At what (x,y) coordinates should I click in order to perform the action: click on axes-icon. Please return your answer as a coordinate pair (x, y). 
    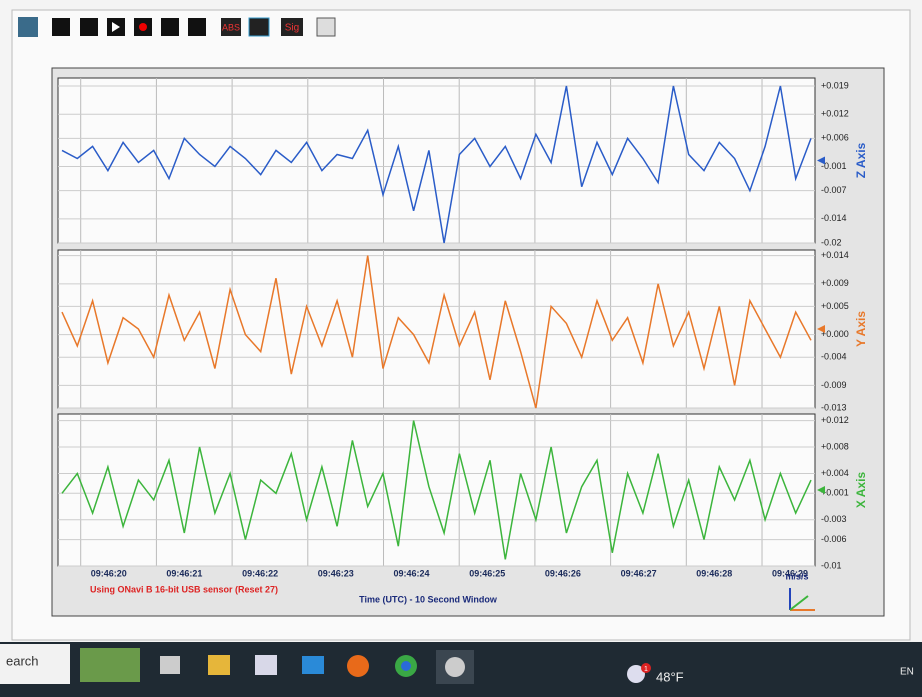
    Looking at the image, I should click on (802, 599).